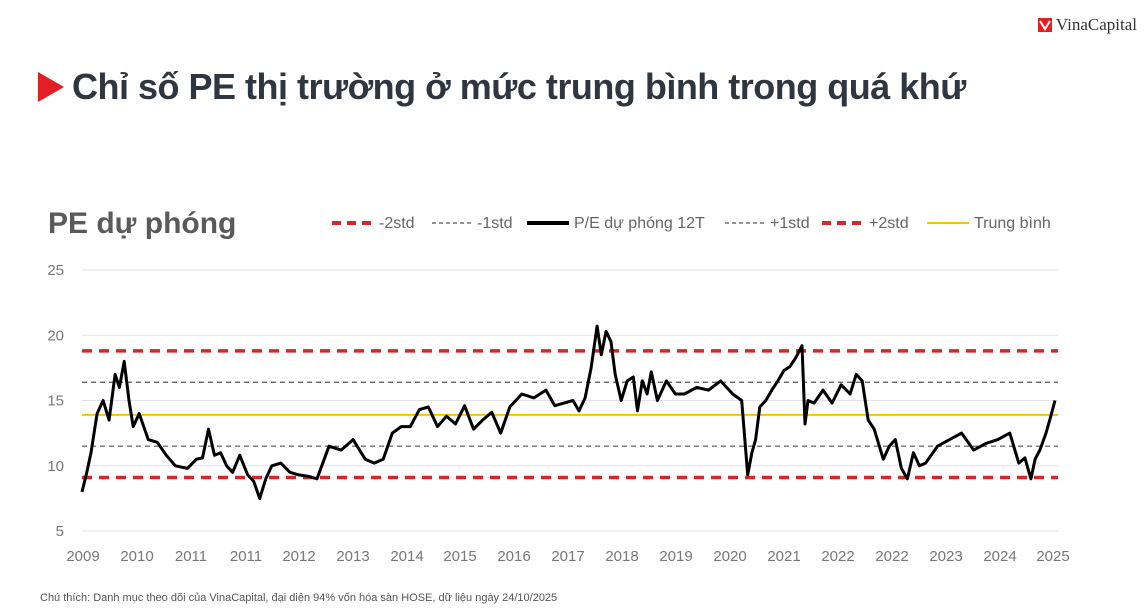  I want to click on x-tick-label: 2018, so click(621, 556).